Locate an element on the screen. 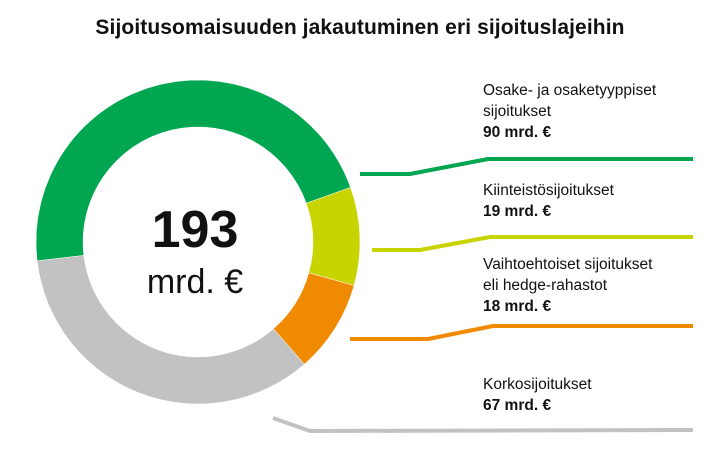 This screenshot has height=460, width=720. legend-label: Korkosijoitukset is located at coordinates (537, 384).